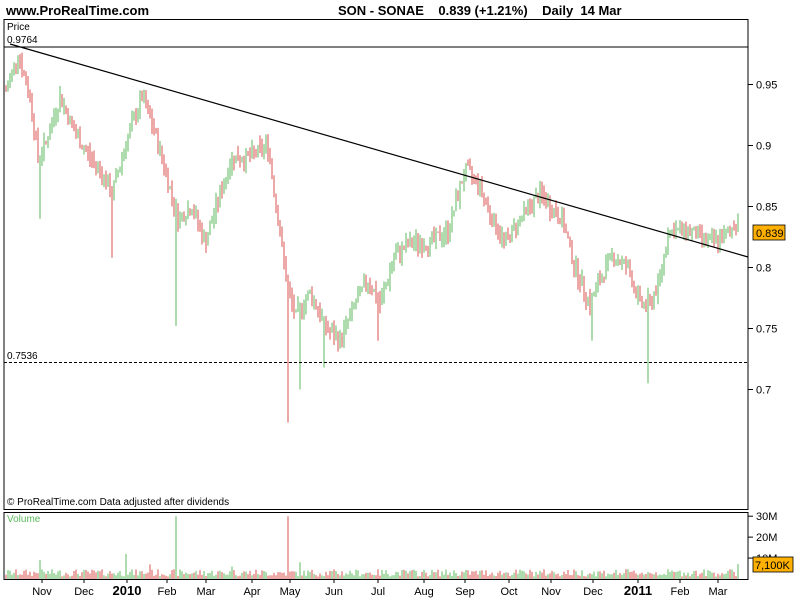 Image resolution: width=800 pixels, height=600 pixels. I want to click on price-y-tick-label: 0.9, so click(763, 147).